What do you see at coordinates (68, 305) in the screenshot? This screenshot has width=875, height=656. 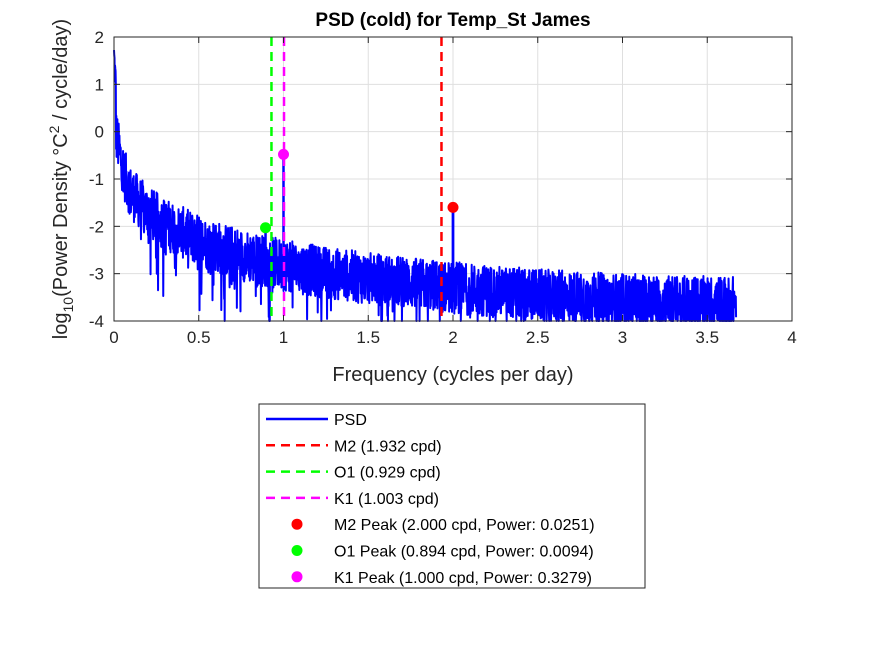 I see `y-label-subscript: 10` at bounding box center [68, 305].